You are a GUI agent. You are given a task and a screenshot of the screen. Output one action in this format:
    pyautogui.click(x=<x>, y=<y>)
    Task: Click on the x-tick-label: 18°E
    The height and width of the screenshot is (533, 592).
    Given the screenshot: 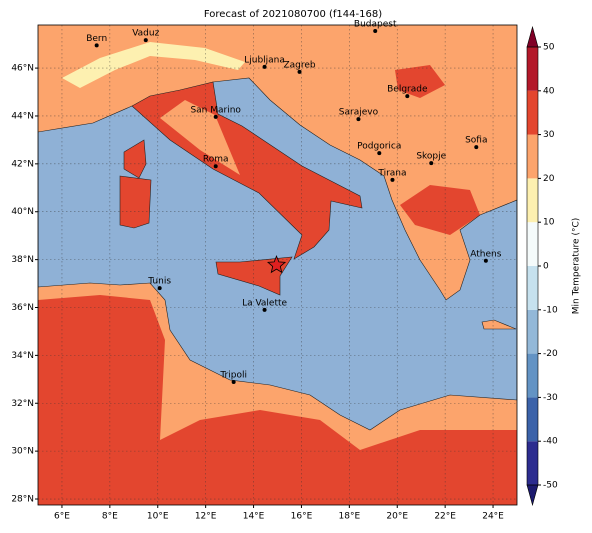 What is the action you would take?
    pyautogui.click(x=350, y=517)
    